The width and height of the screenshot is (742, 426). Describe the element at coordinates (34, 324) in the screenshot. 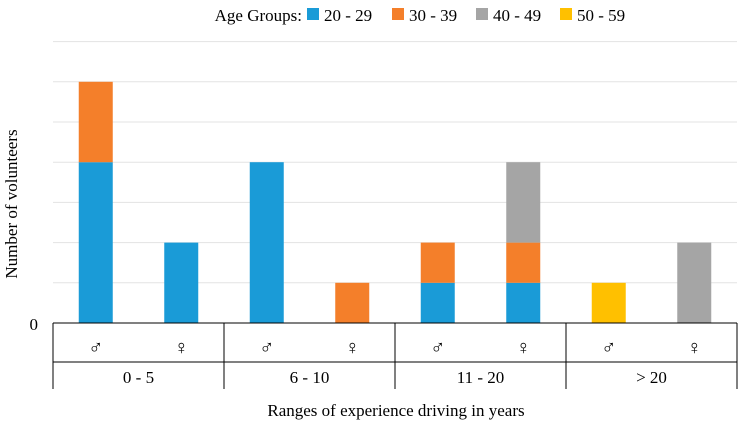

I see `y-tick-label: 0` at that location.